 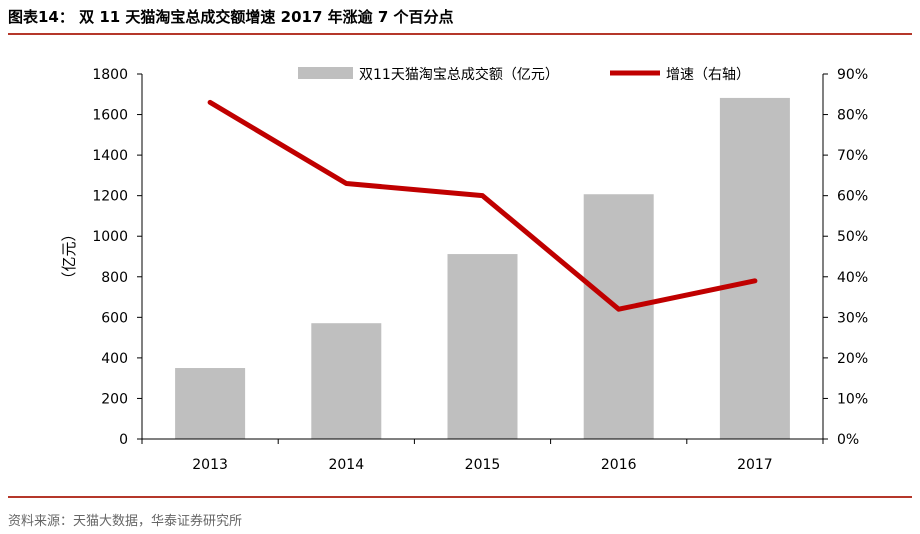 I want to click on left-tick-label: 400, so click(x=114, y=359).